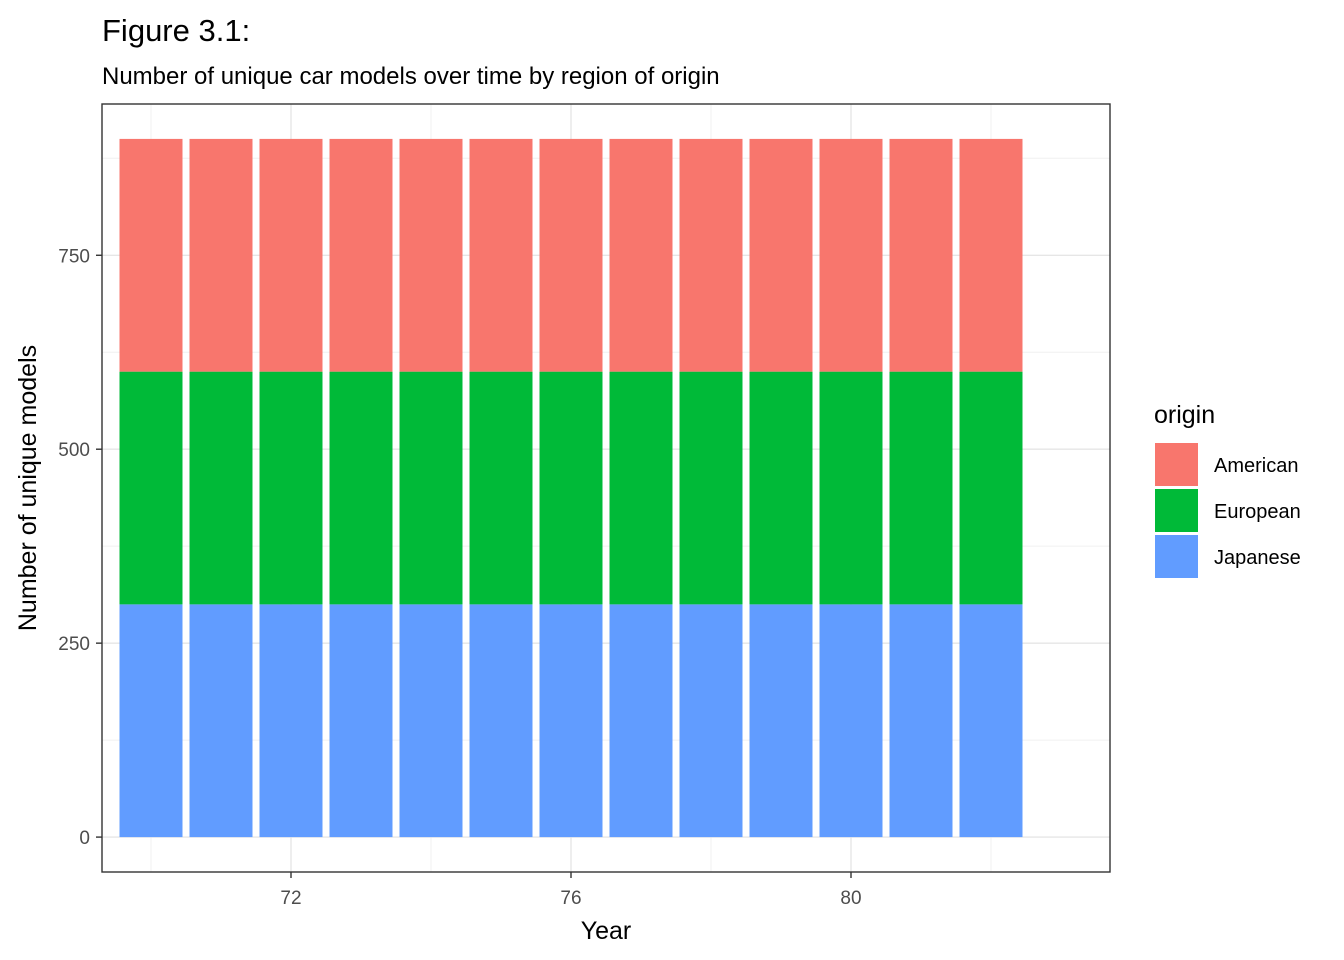 This screenshot has height=960, width=1344. Describe the element at coordinates (850, 898) in the screenshot. I see `x-tick-label: 80` at that location.